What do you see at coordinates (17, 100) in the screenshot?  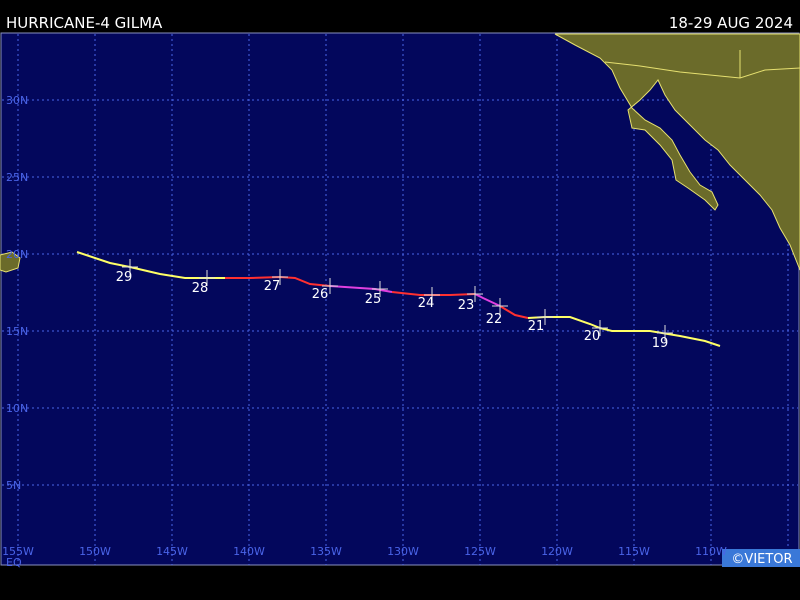 I see `latitude-label: 30N` at bounding box center [17, 100].